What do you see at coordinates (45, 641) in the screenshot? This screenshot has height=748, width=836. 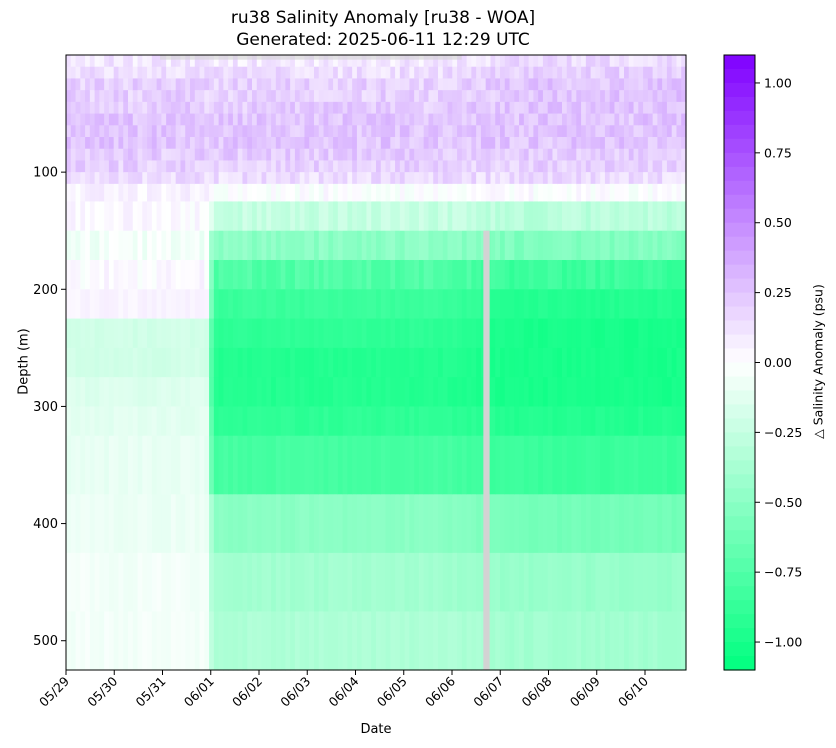 I see `y-tick-label: 500` at bounding box center [45, 641].